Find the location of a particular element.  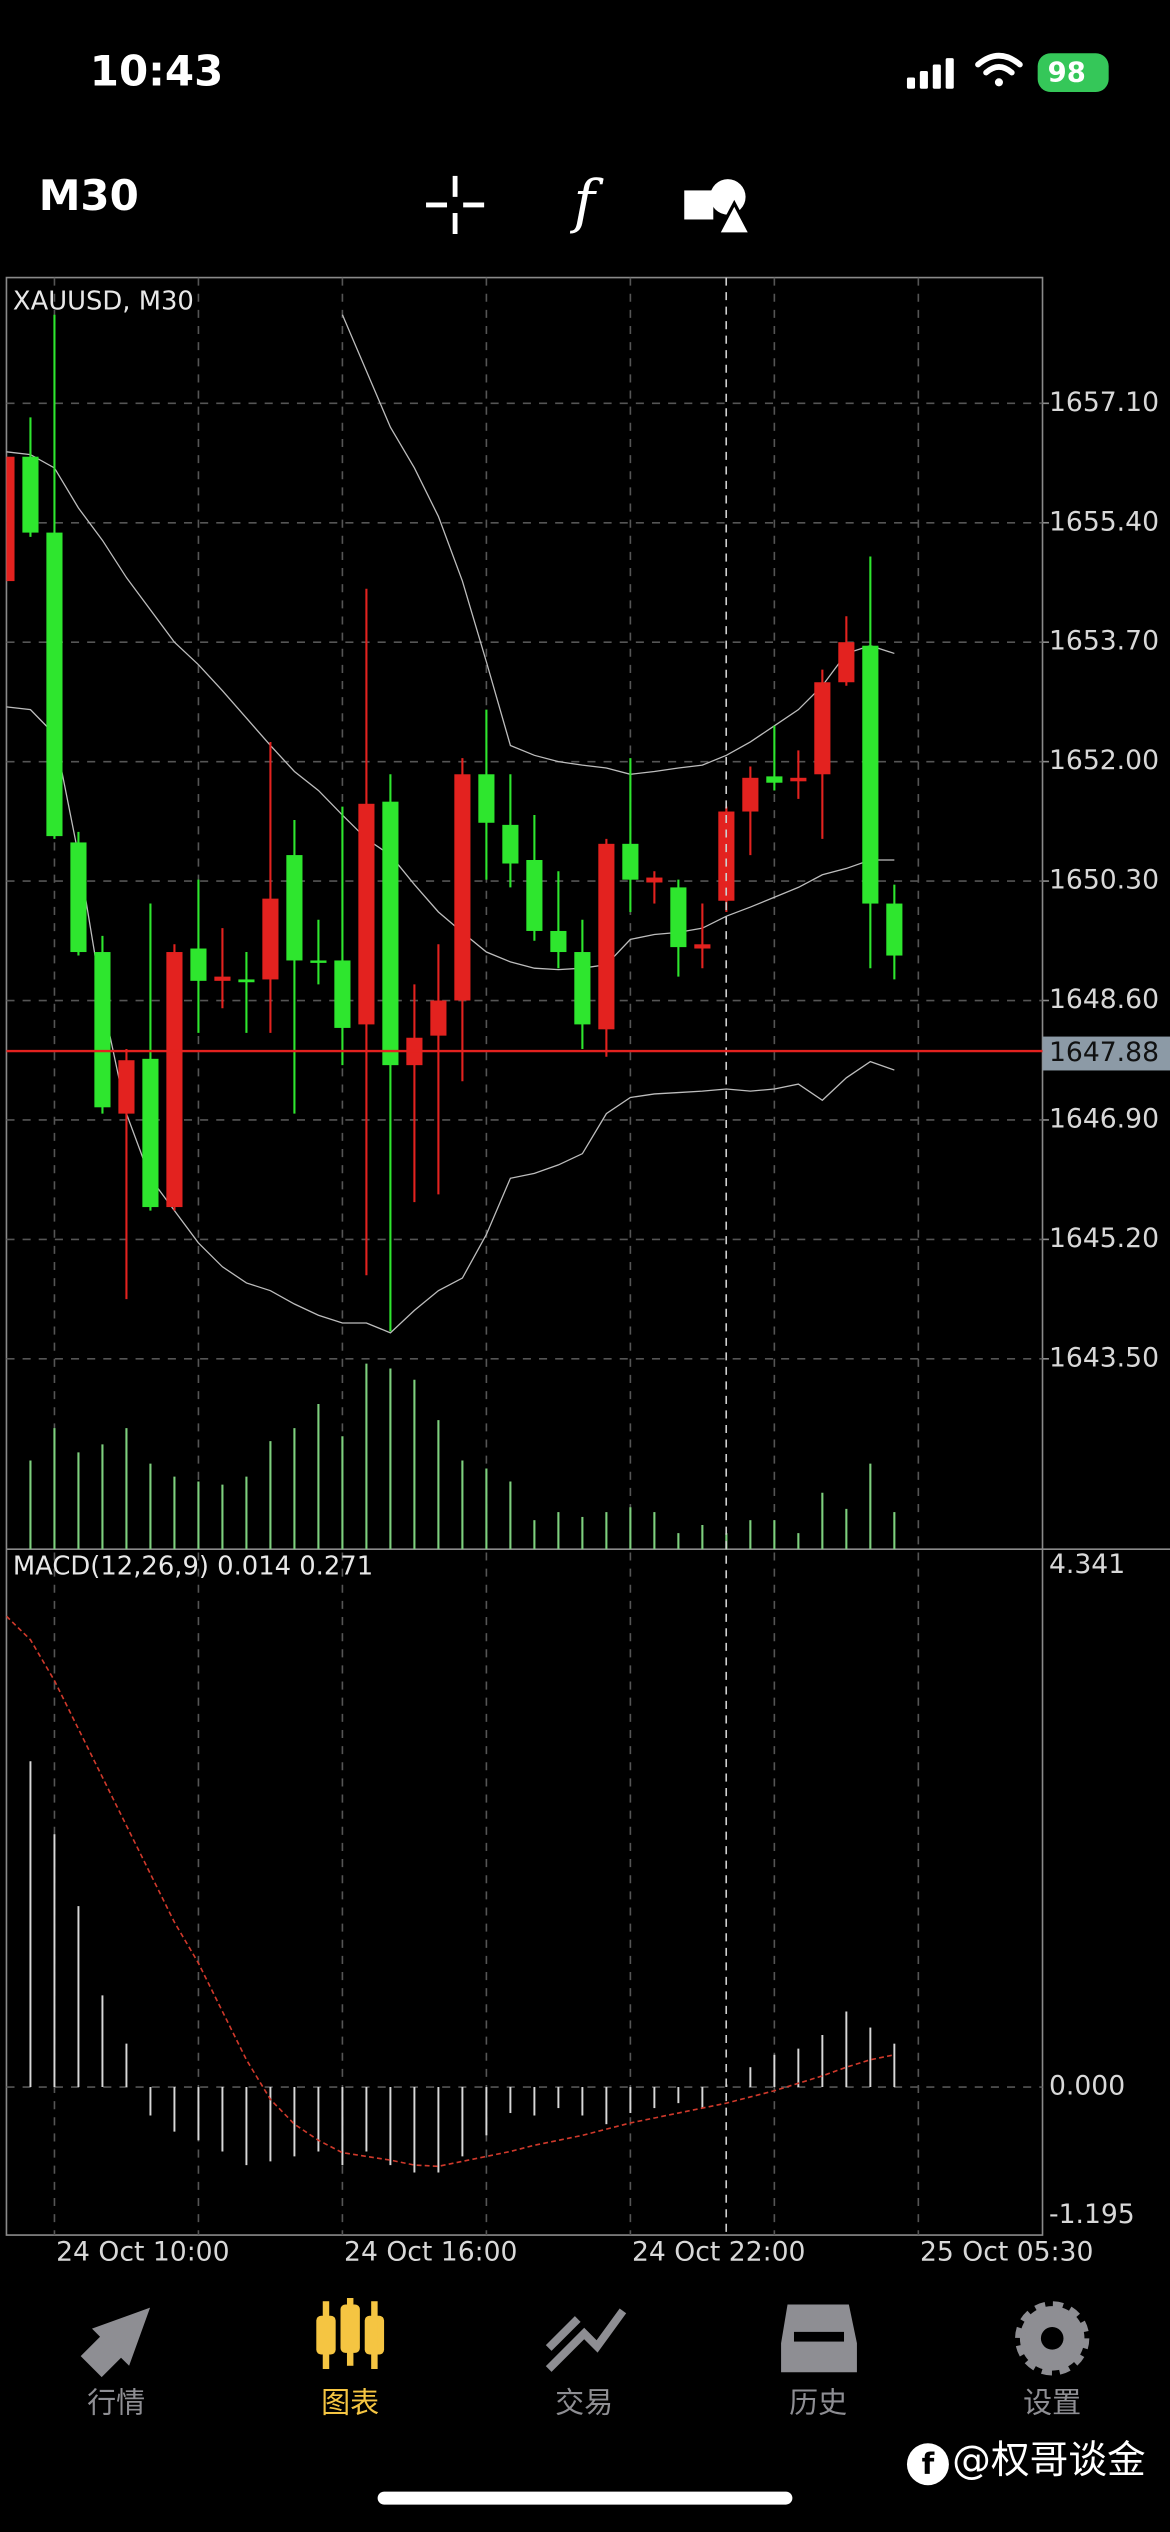

y-tick-label: 1657.10 is located at coordinates (1104, 402).